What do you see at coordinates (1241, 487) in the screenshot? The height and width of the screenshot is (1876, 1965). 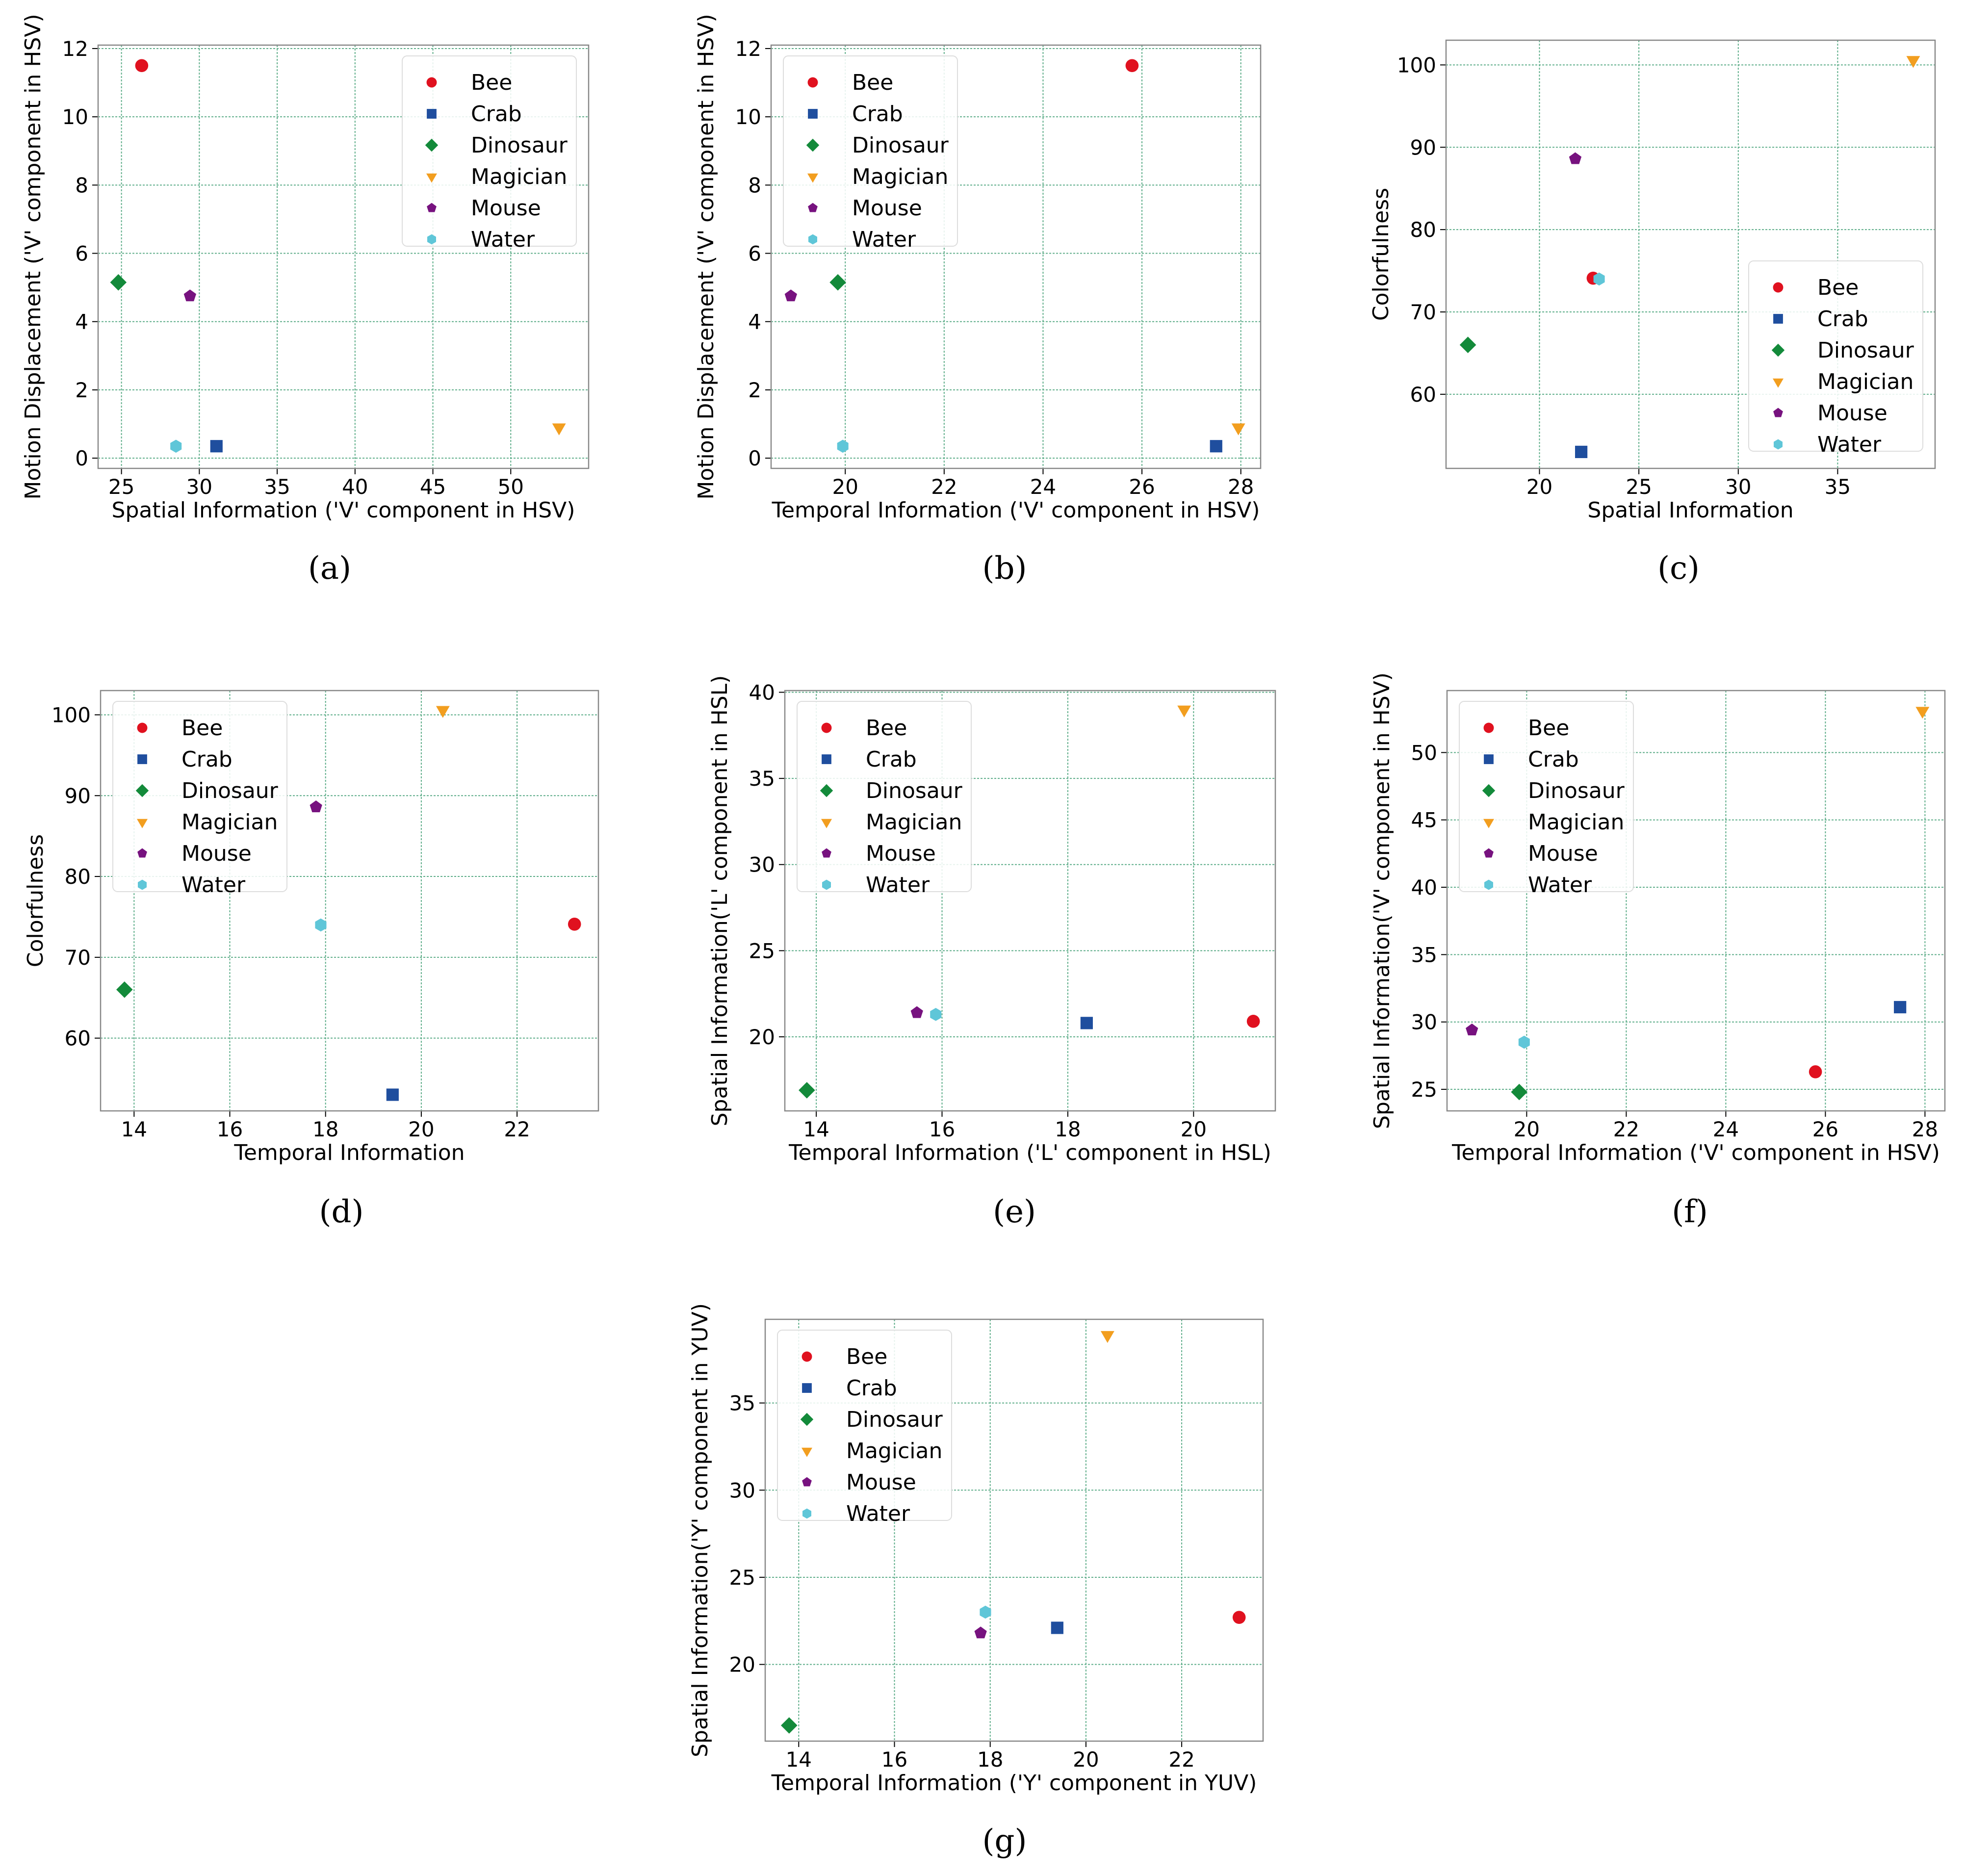 I see `x-tick-label: 28` at bounding box center [1241, 487].